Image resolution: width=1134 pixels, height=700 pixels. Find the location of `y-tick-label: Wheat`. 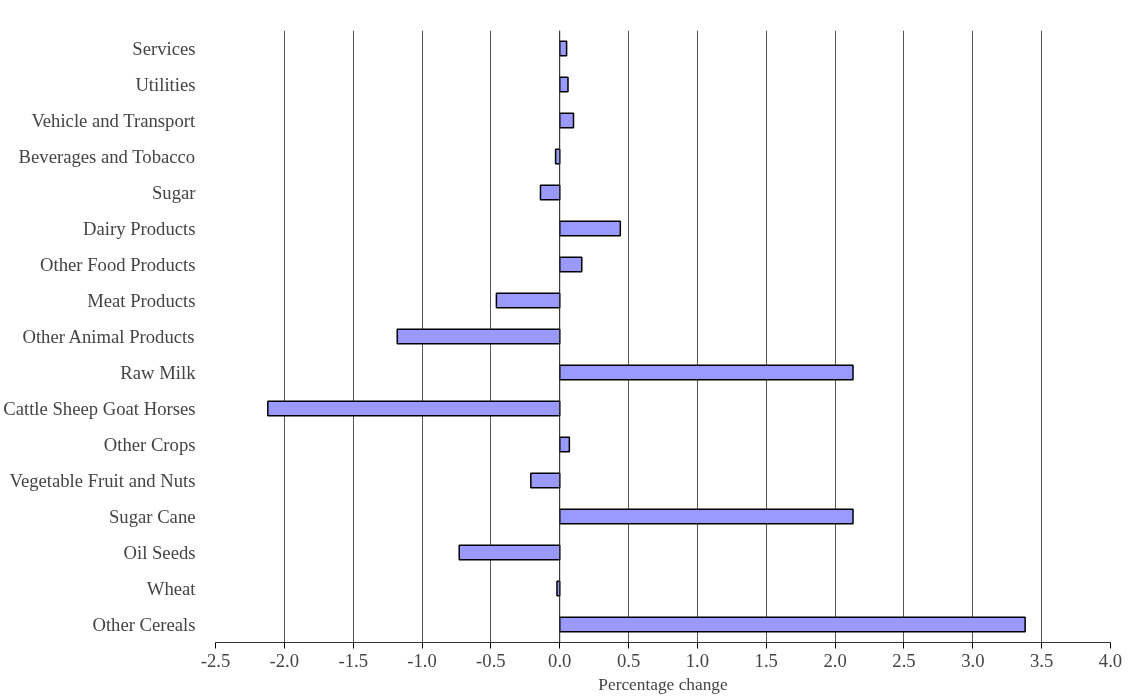

y-tick-label: Wheat is located at coordinates (171, 588).